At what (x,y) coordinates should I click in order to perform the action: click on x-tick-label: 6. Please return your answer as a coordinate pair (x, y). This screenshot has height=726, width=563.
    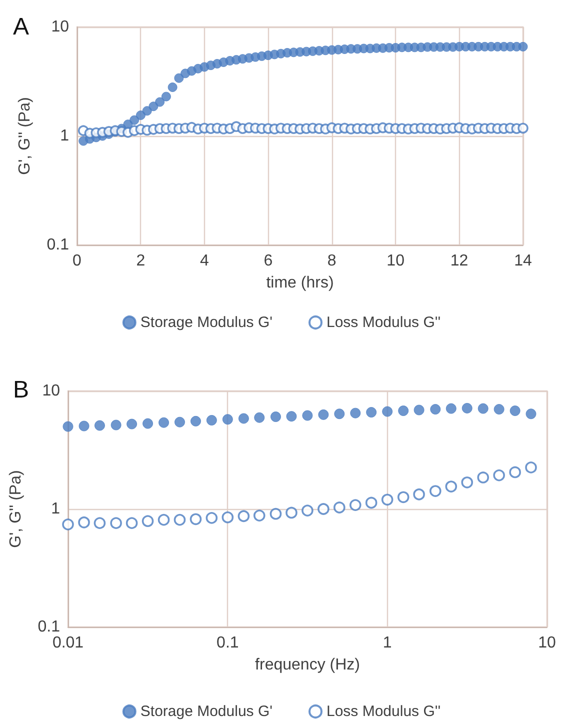
    Looking at the image, I should click on (268, 261).